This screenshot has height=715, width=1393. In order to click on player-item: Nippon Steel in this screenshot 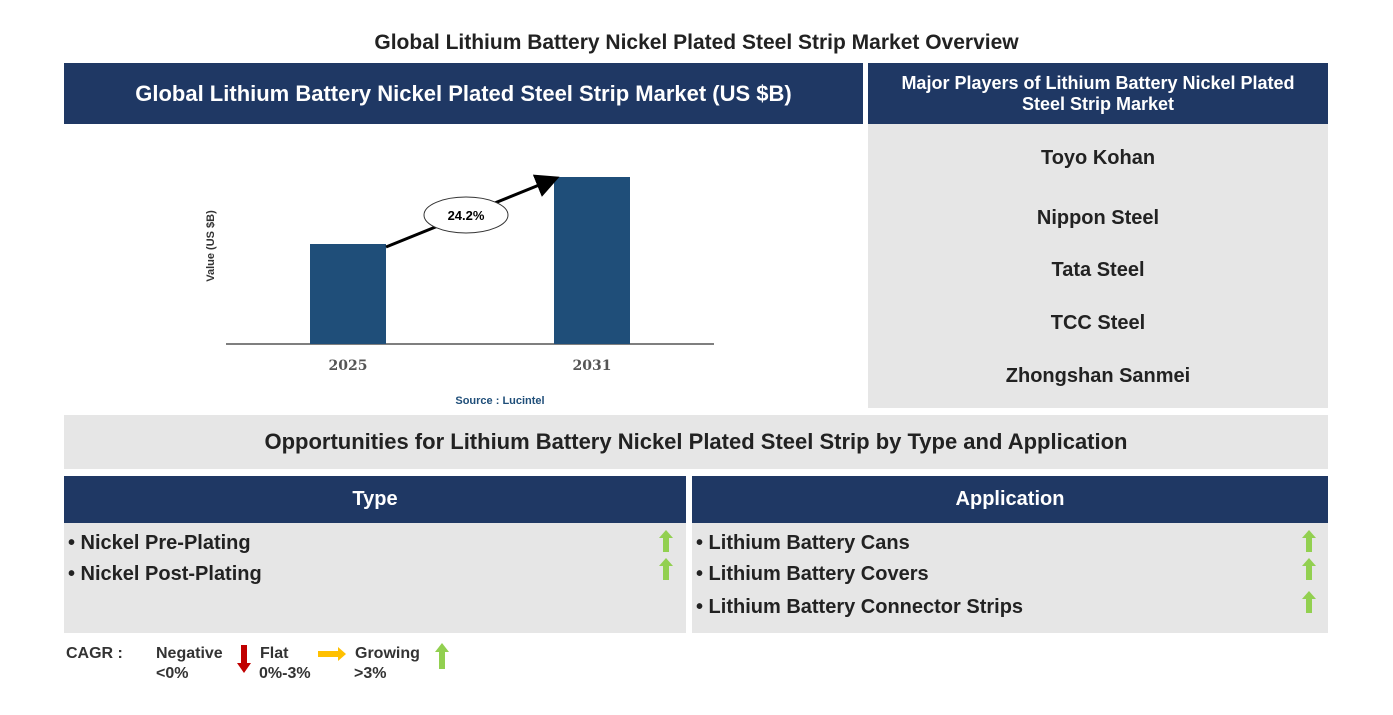, I will do `click(1098, 218)`.